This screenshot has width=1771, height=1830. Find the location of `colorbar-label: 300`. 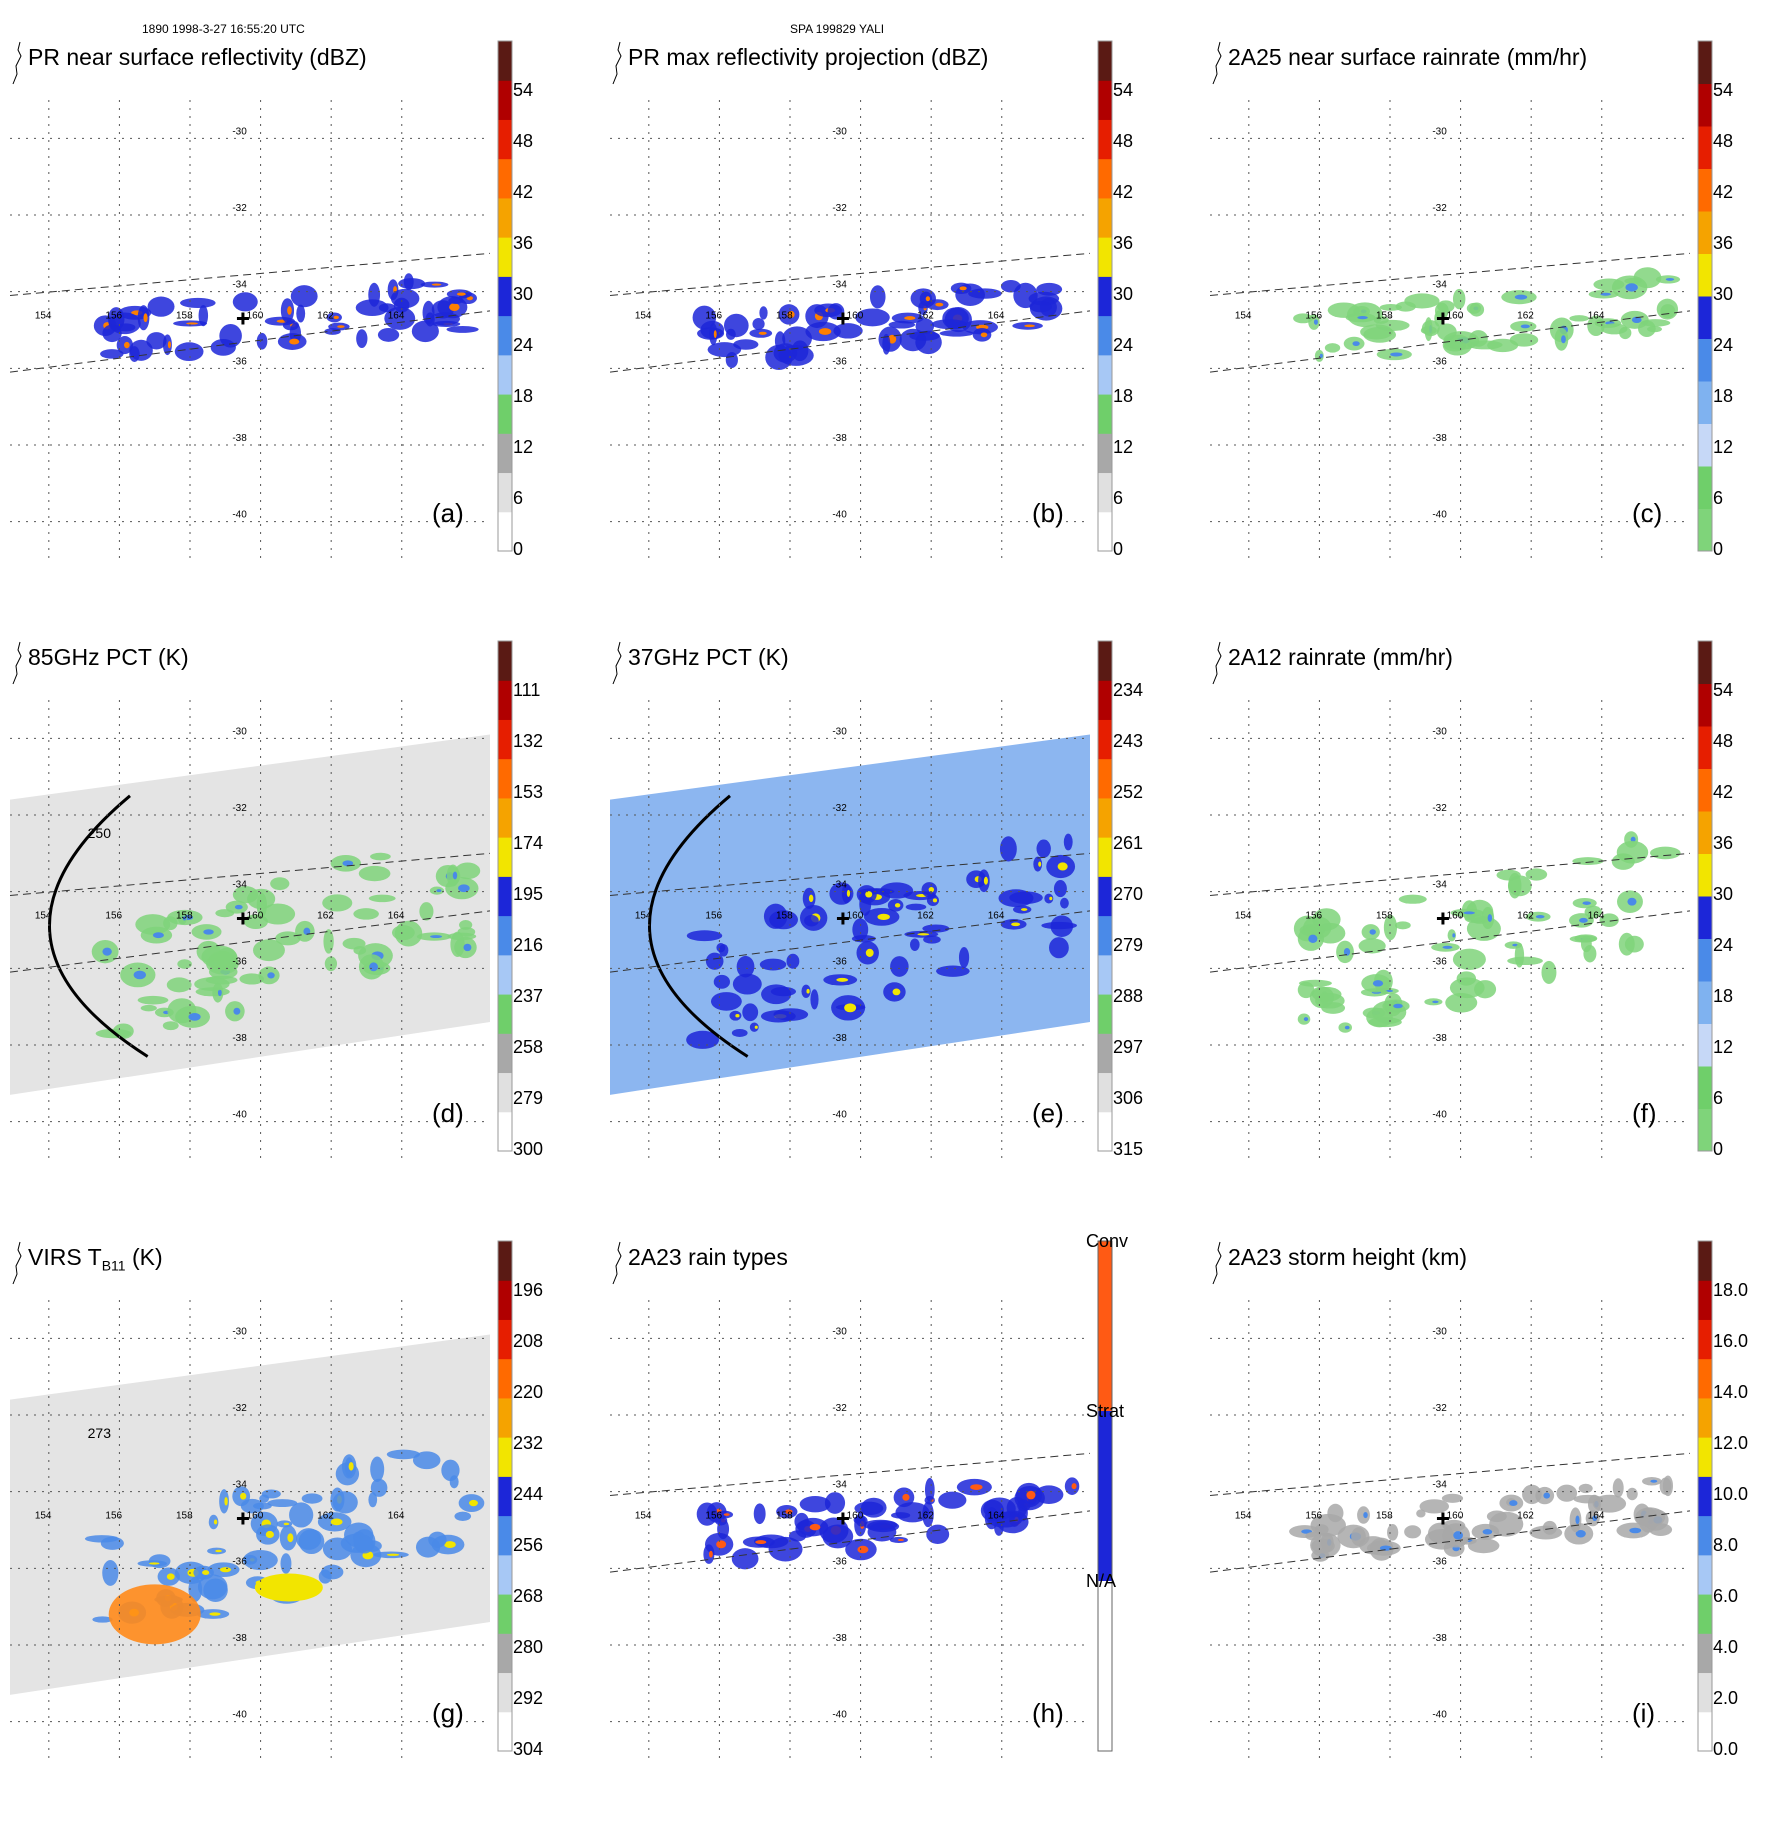

colorbar-label: 300 is located at coordinates (528, 1149).